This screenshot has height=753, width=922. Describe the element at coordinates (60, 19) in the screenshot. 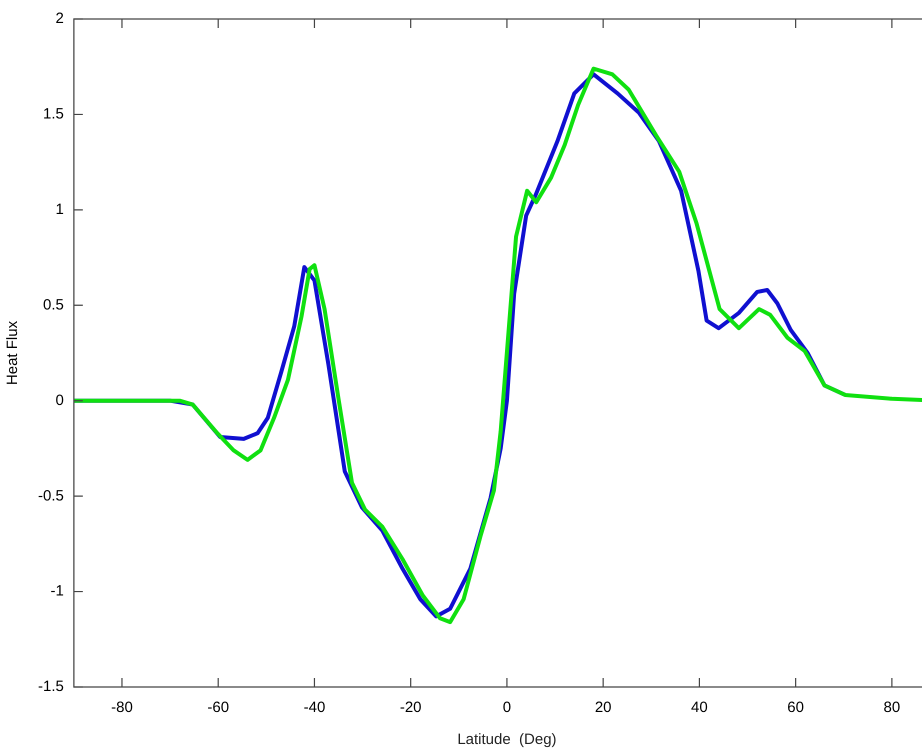

I see `y-tick-label: 2` at that location.